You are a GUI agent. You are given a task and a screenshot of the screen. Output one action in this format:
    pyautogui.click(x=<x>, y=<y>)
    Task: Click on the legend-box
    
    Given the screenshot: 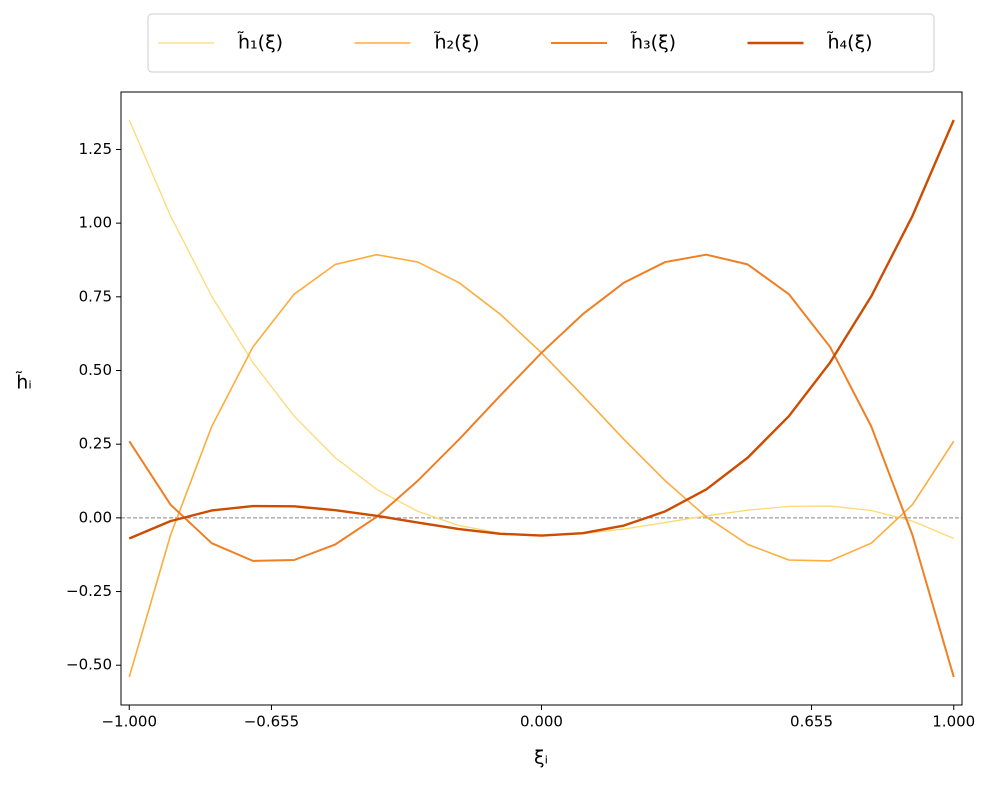 What is the action you would take?
    pyautogui.click(x=541, y=43)
    